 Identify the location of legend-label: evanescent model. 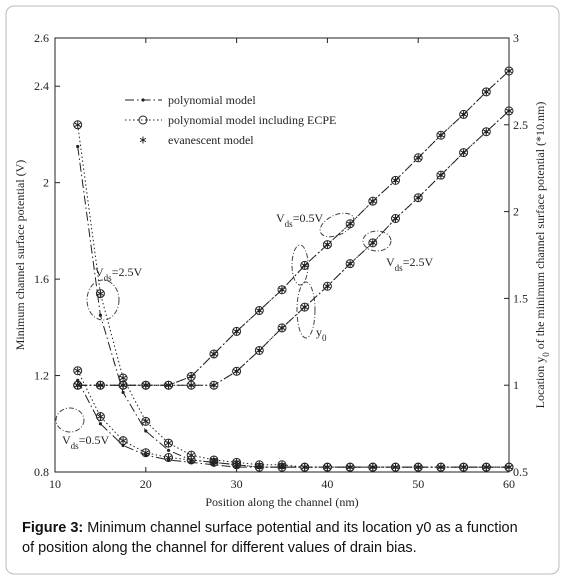
(211, 140).